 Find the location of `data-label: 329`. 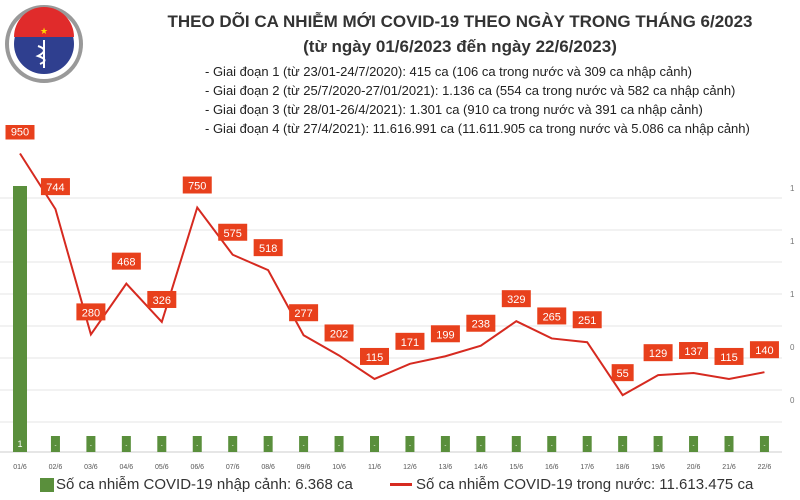

data-label: 329 is located at coordinates (516, 300).